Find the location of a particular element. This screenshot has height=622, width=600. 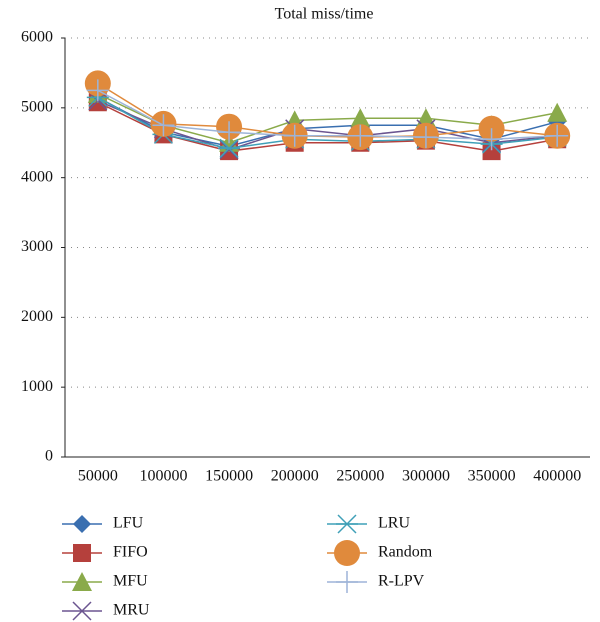

x-tick-label: 250000 is located at coordinates (360, 476).